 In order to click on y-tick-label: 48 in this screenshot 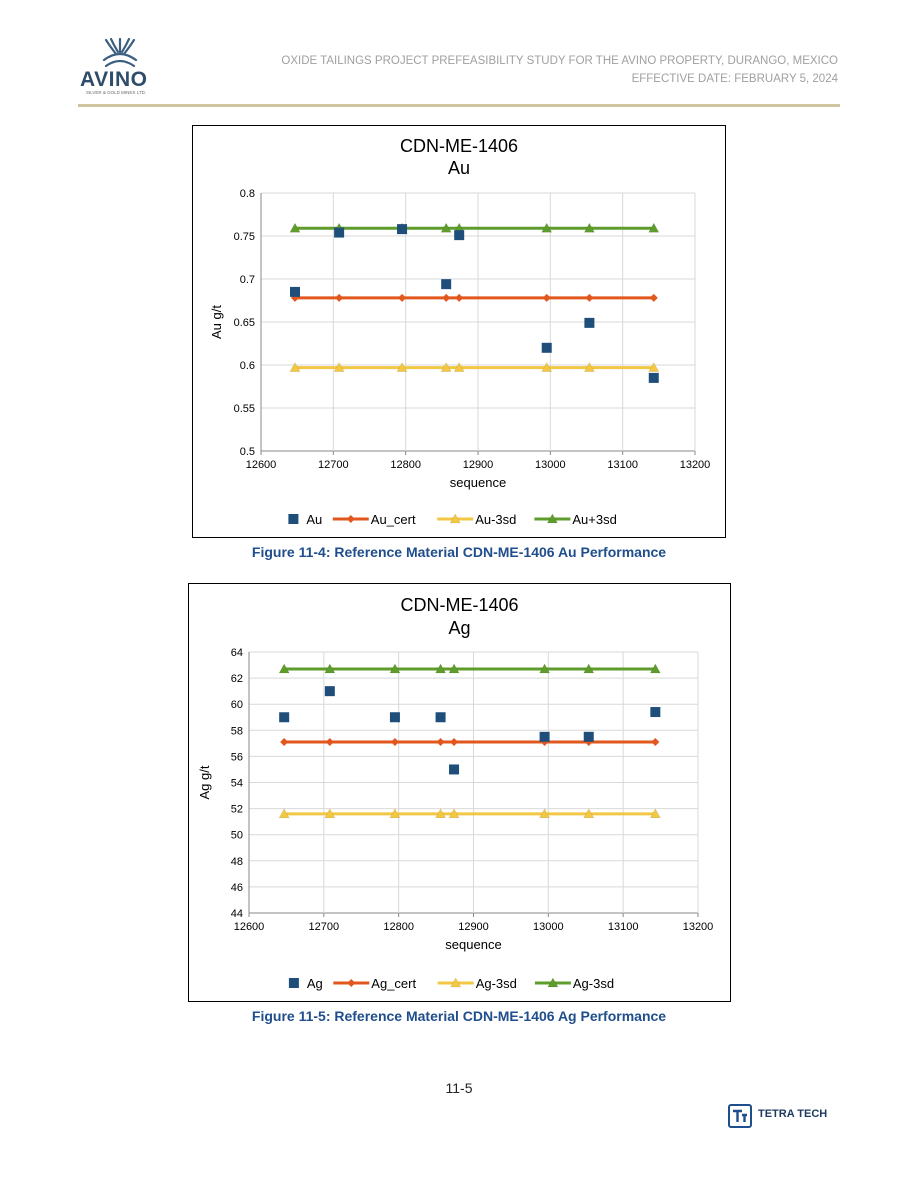, I will do `click(237, 862)`.